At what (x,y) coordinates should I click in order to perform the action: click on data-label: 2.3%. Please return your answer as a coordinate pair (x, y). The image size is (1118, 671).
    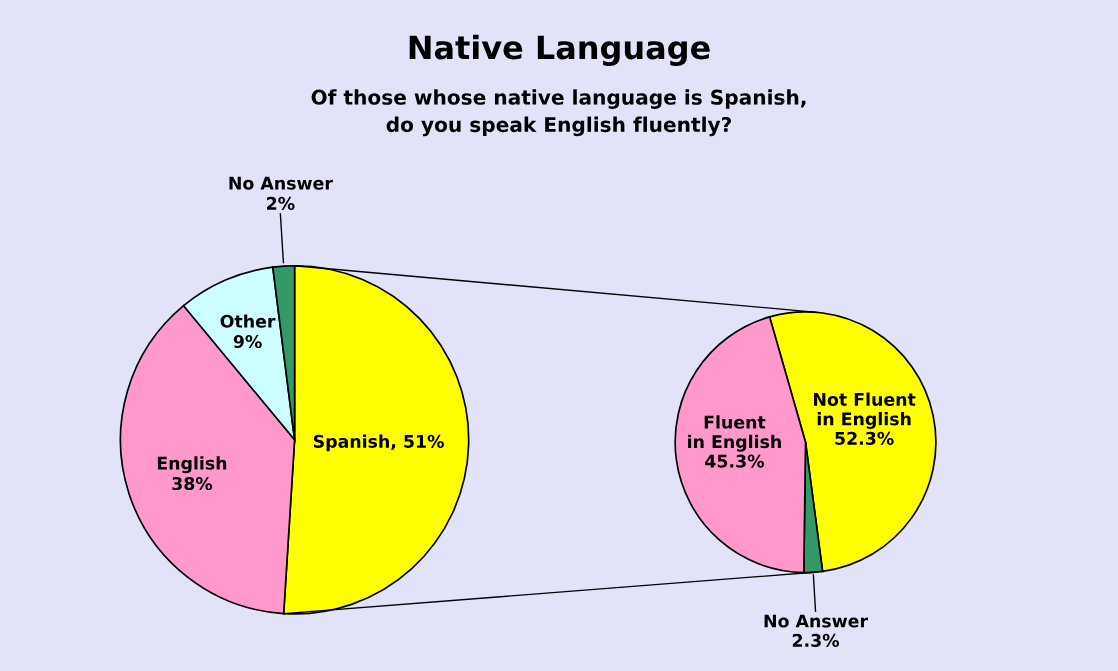
    Looking at the image, I should click on (816, 640).